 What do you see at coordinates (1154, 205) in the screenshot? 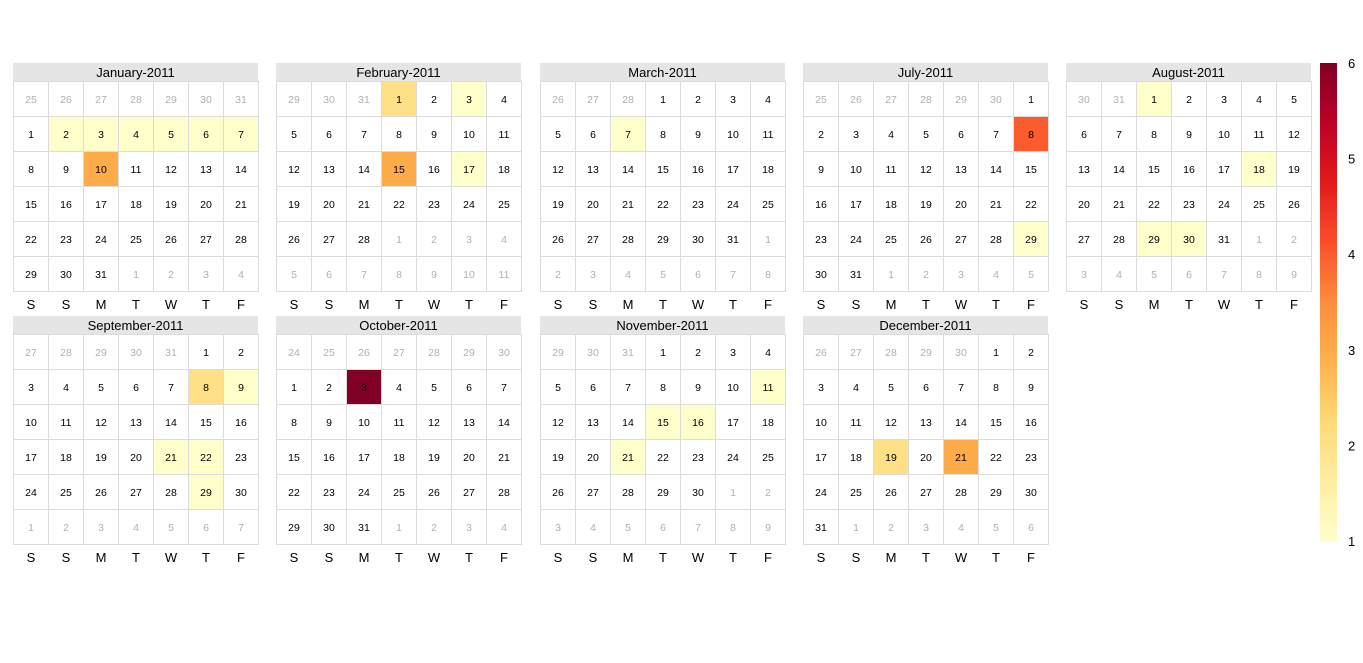
I see `day-number: 22` at bounding box center [1154, 205].